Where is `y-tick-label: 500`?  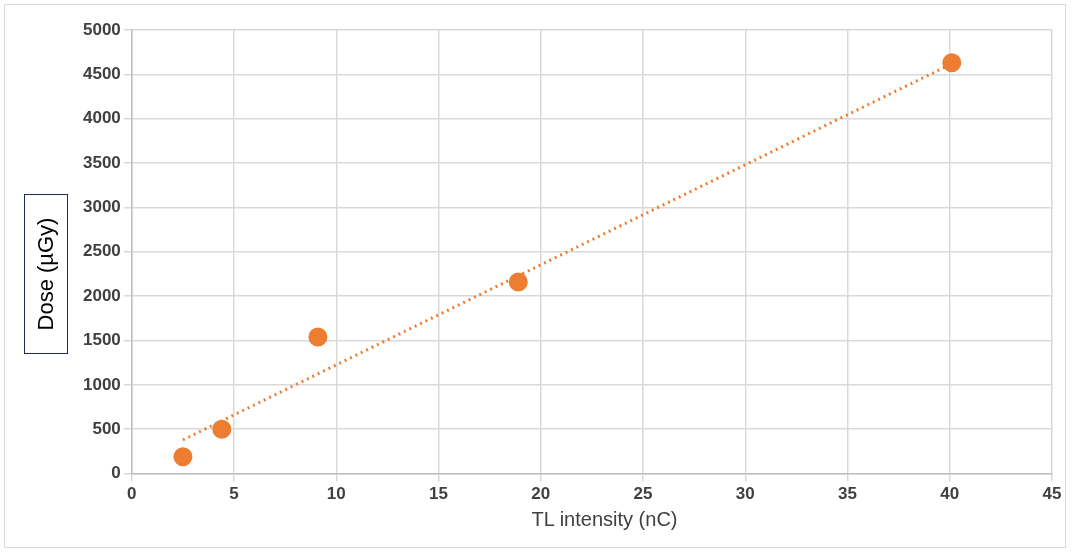 y-tick-label: 500 is located at coordinates (106, 428).